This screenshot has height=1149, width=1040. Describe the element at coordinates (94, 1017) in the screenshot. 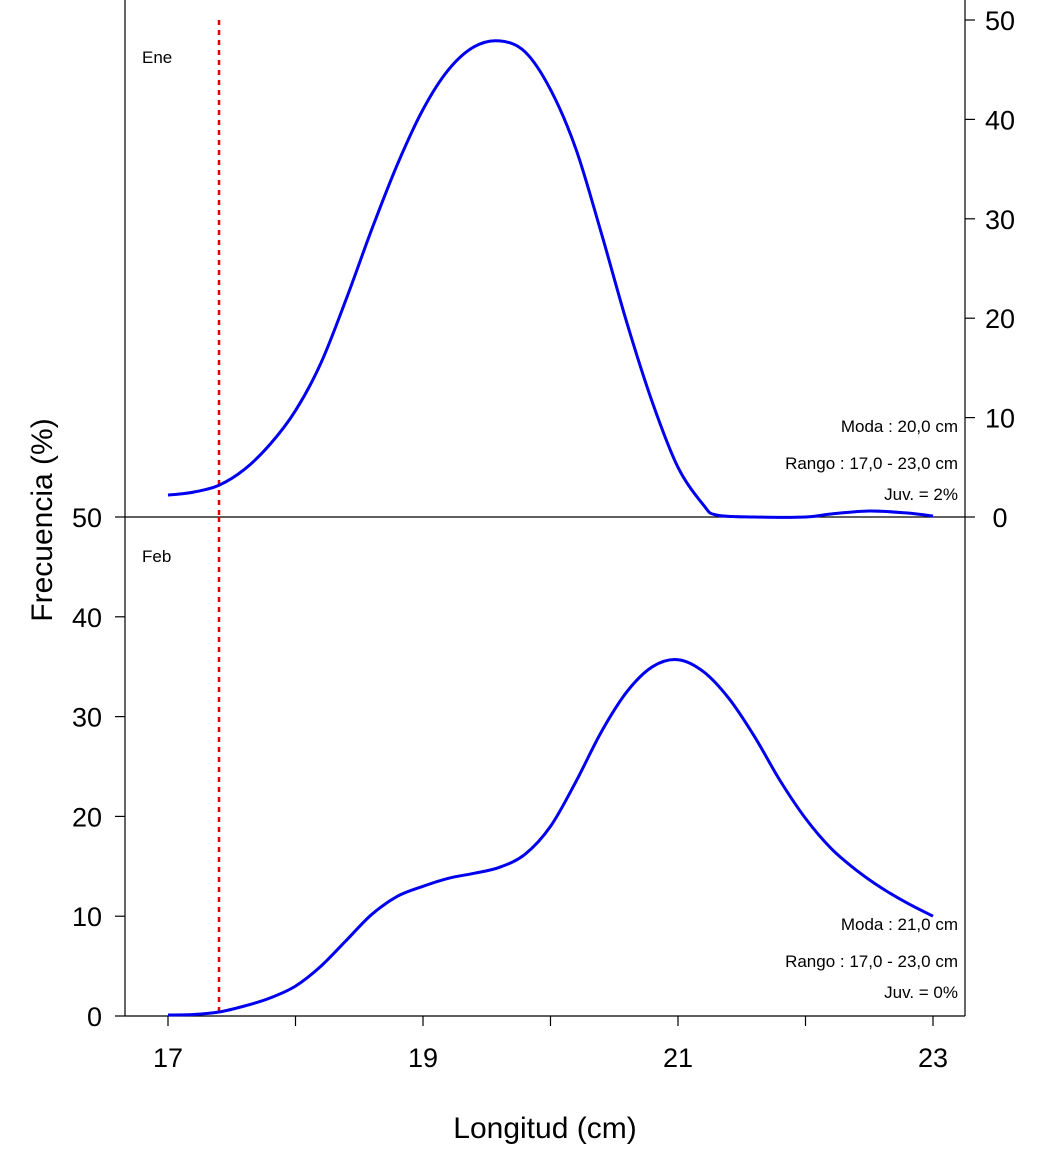

I see `y-tick-label-left: 0` at that location.